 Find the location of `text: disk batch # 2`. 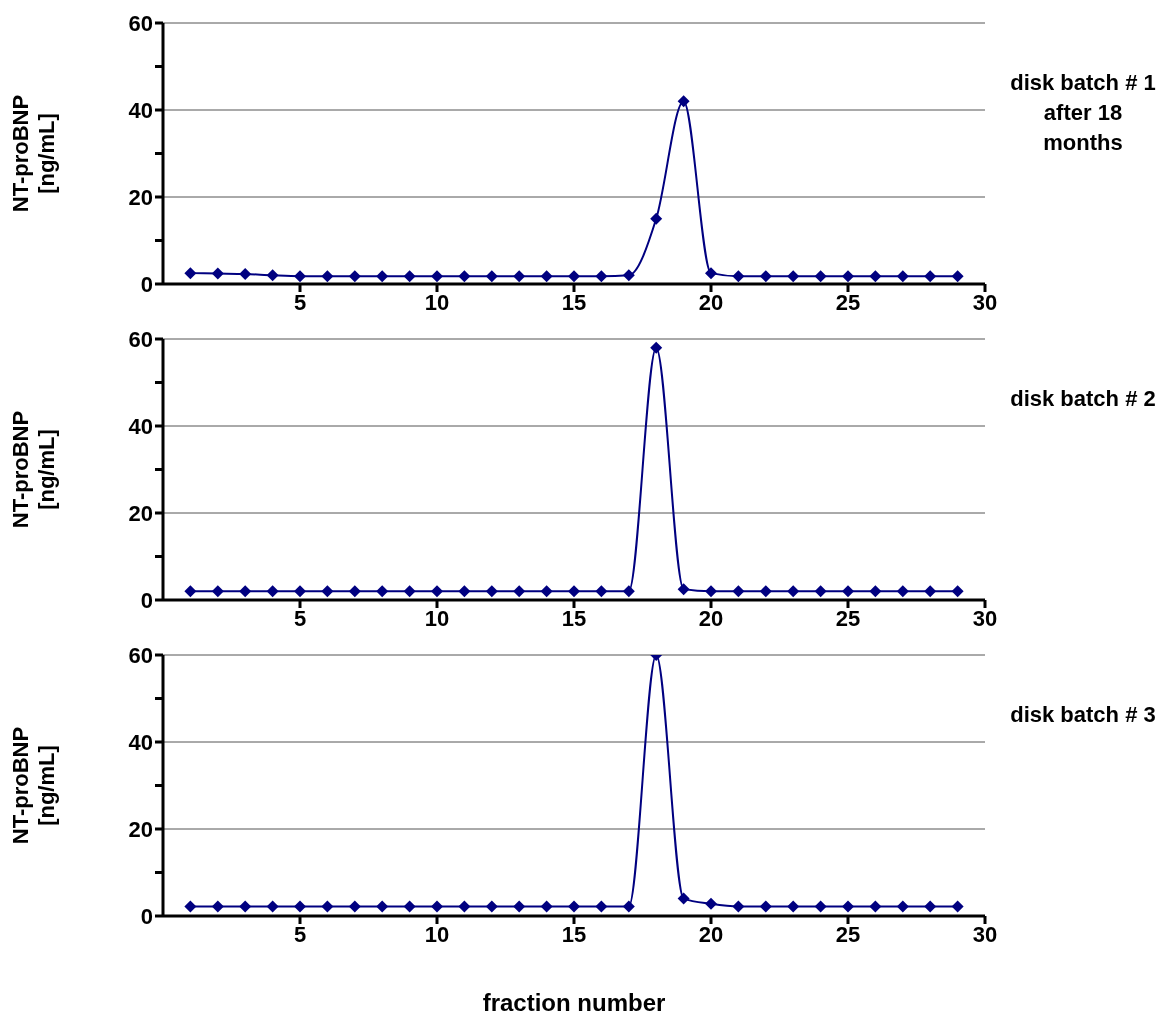

text: disk batch # 2 is located at coordinates (1083, 399).